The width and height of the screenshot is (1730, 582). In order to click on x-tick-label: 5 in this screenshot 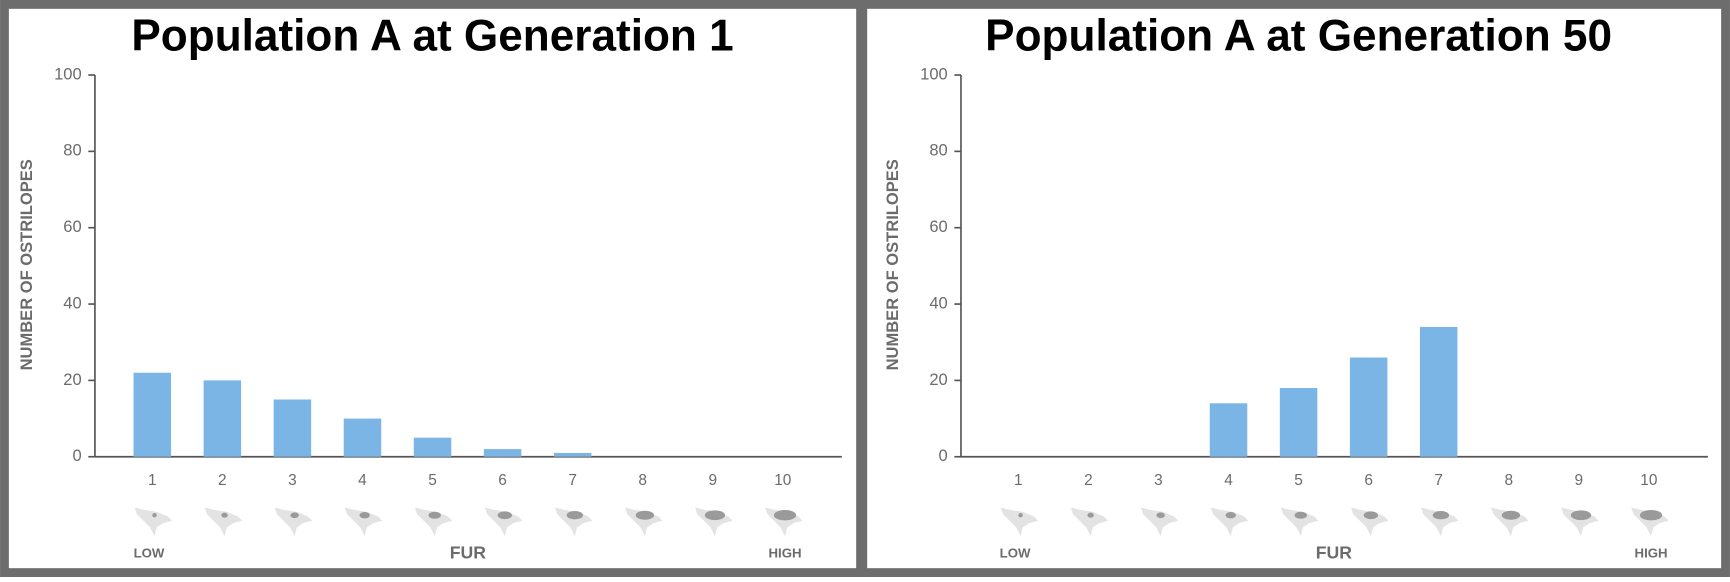, I will do `click(1298, 480)`.